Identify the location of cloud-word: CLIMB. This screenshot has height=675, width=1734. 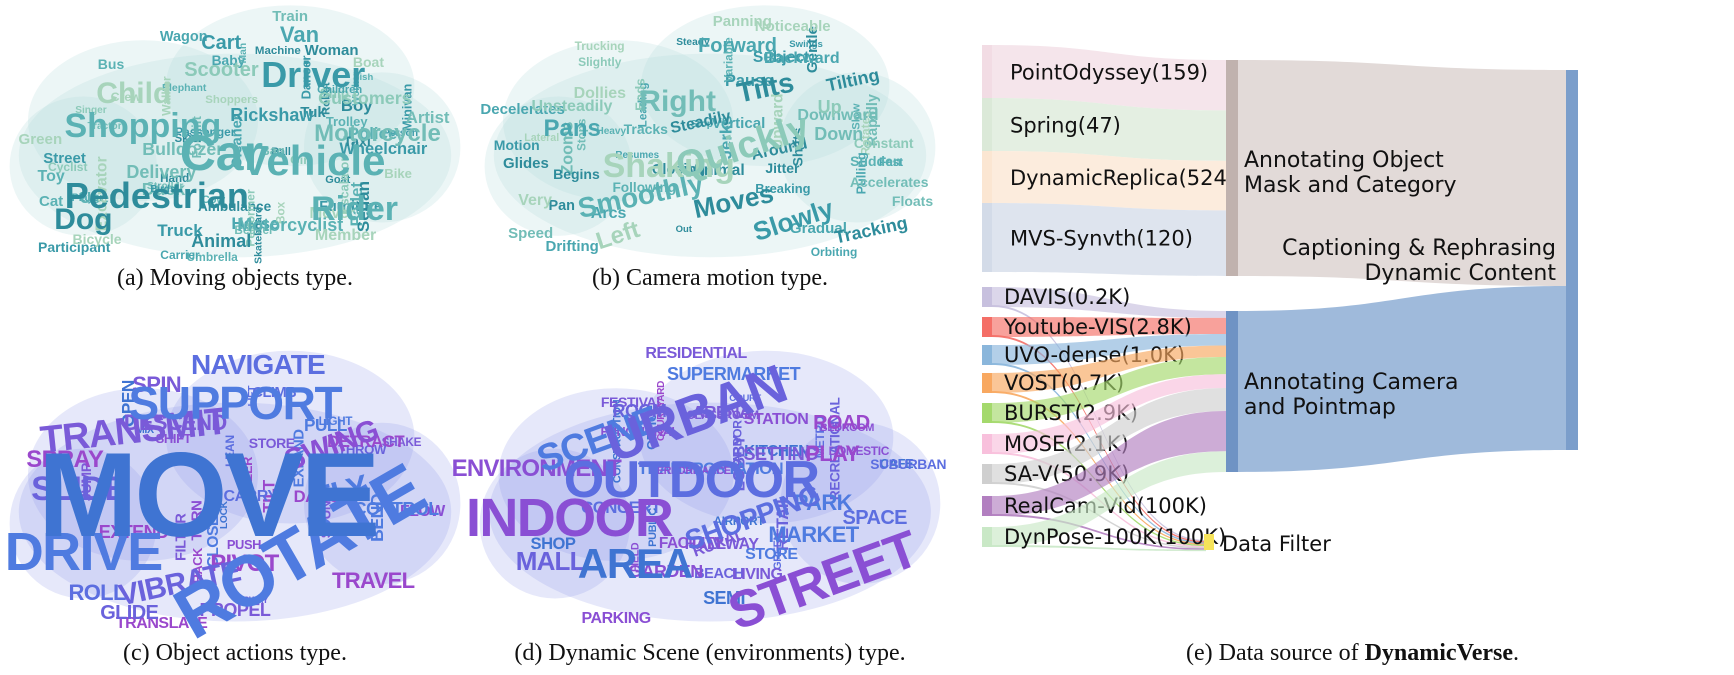
(274, 393).